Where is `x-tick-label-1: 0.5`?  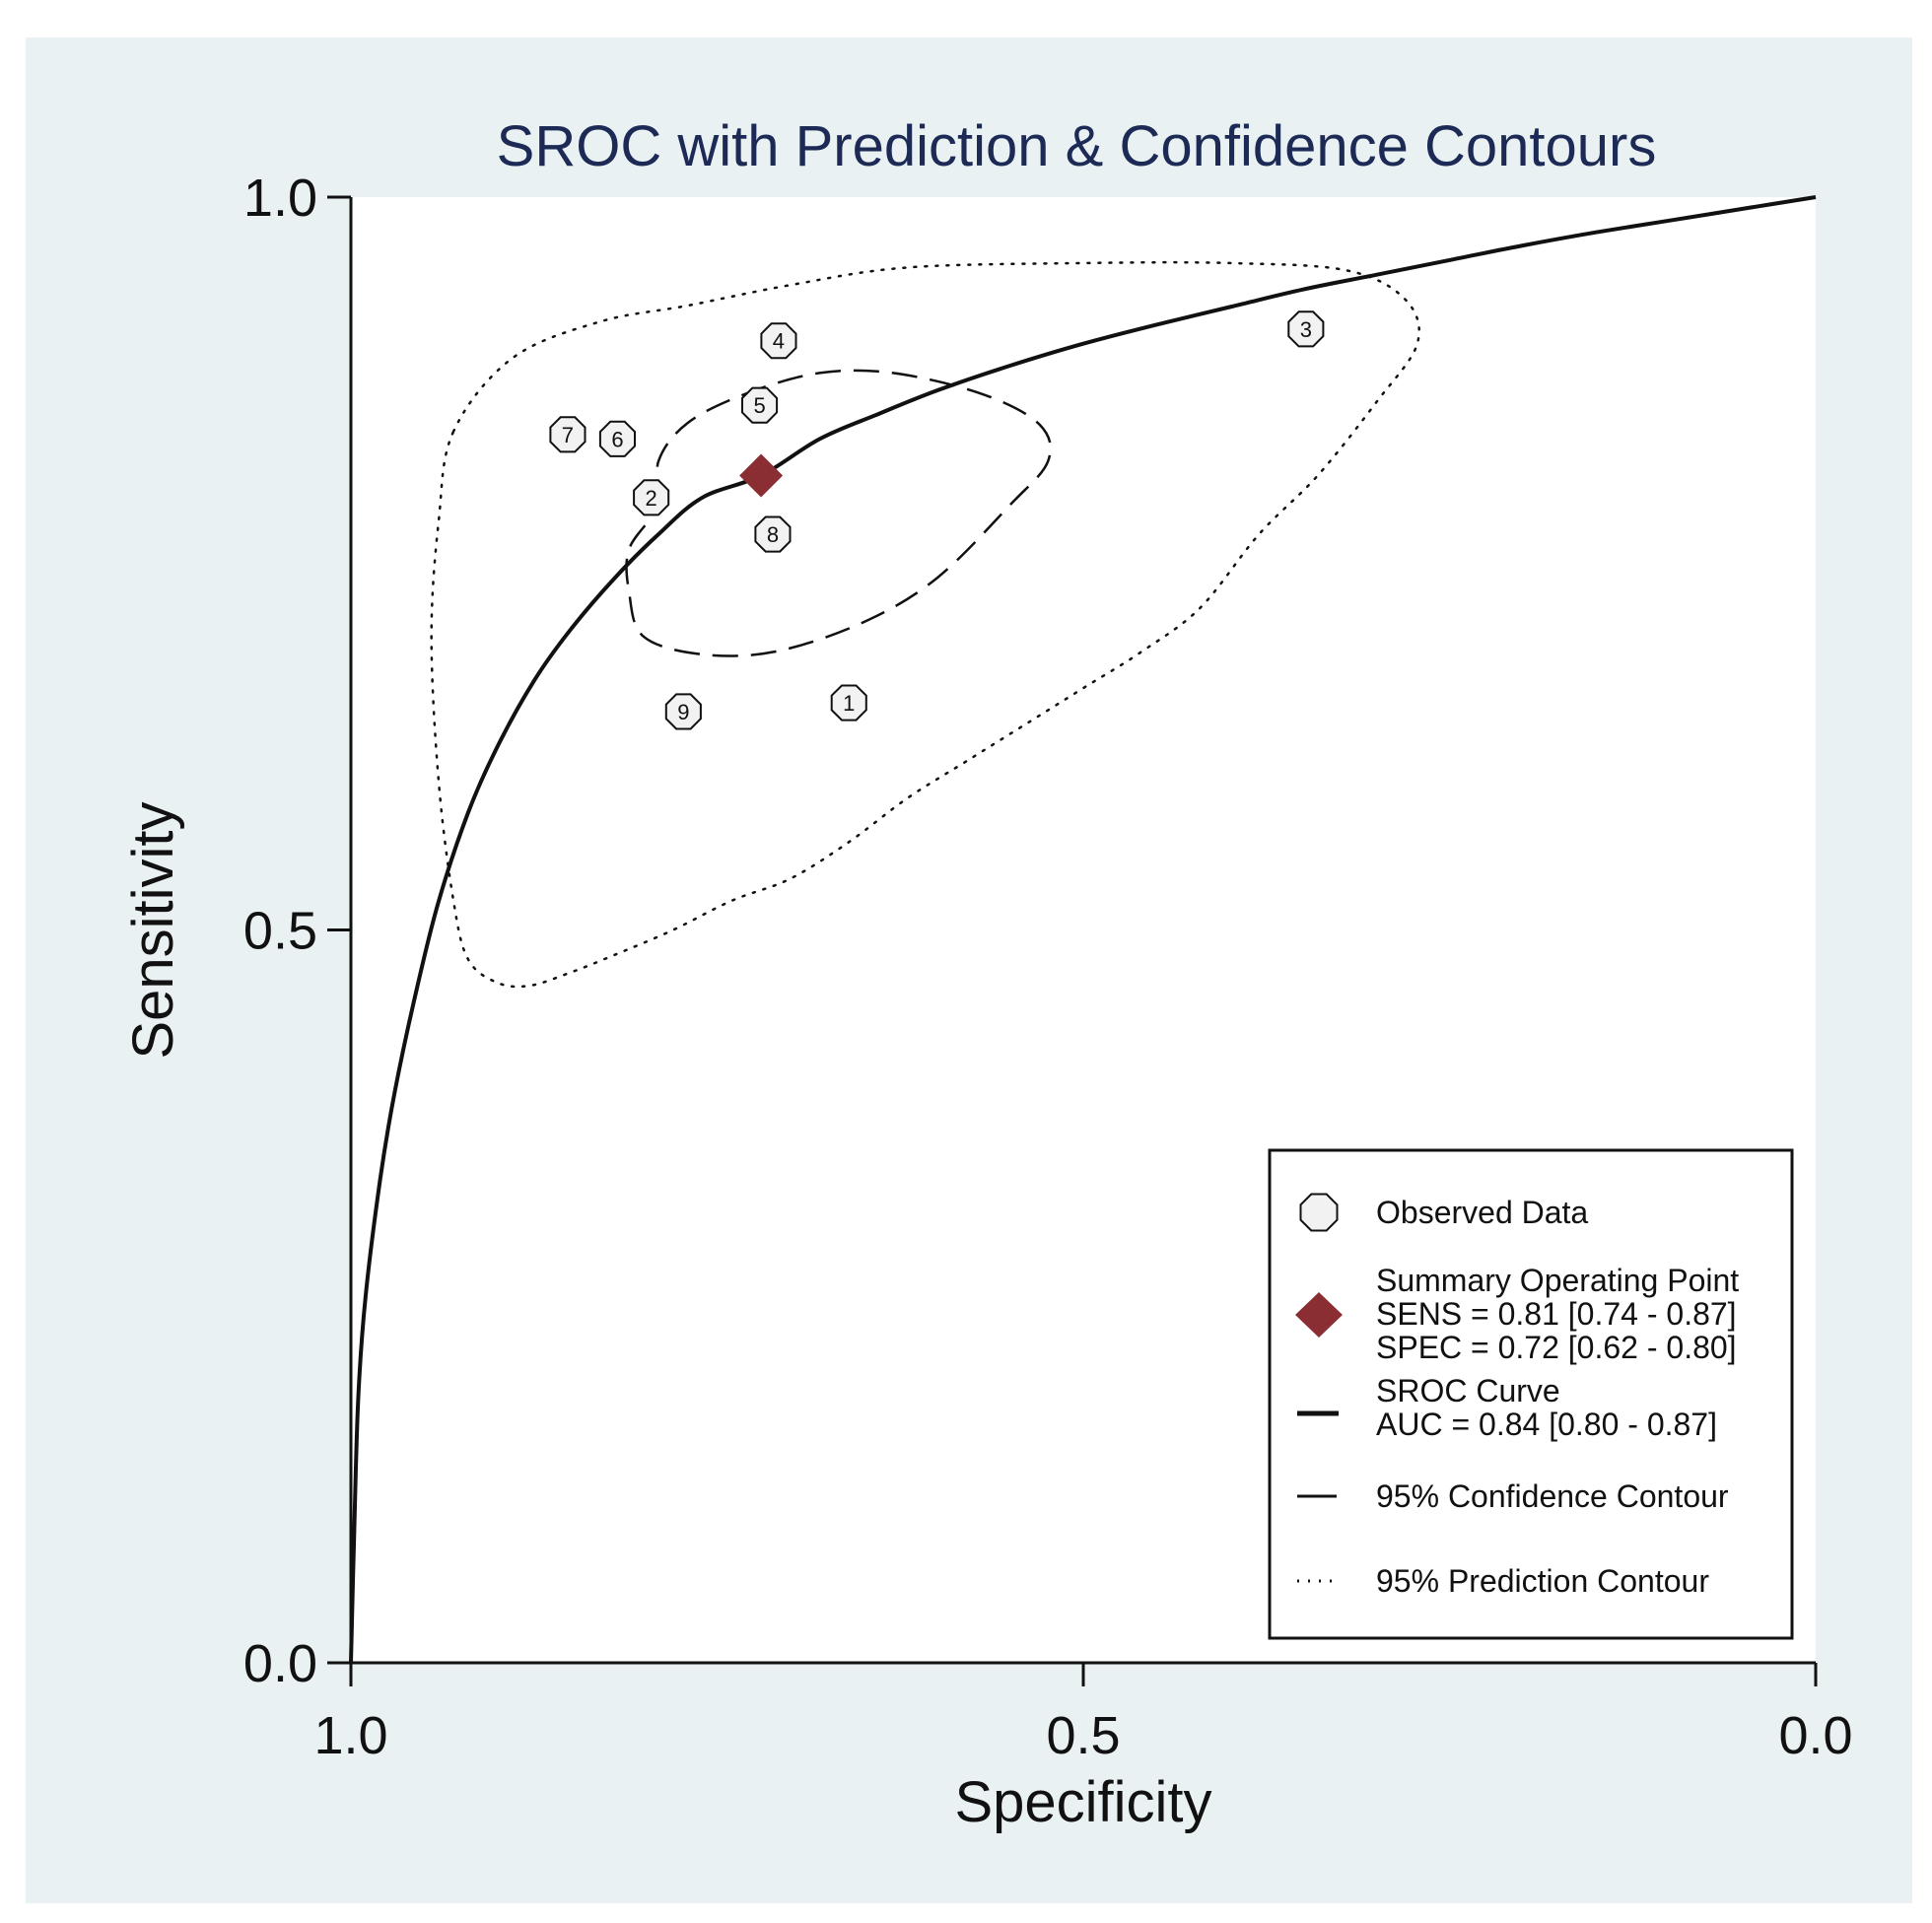
x-tick-label-1: 0.5 is located at coordinates (1083, 1735).